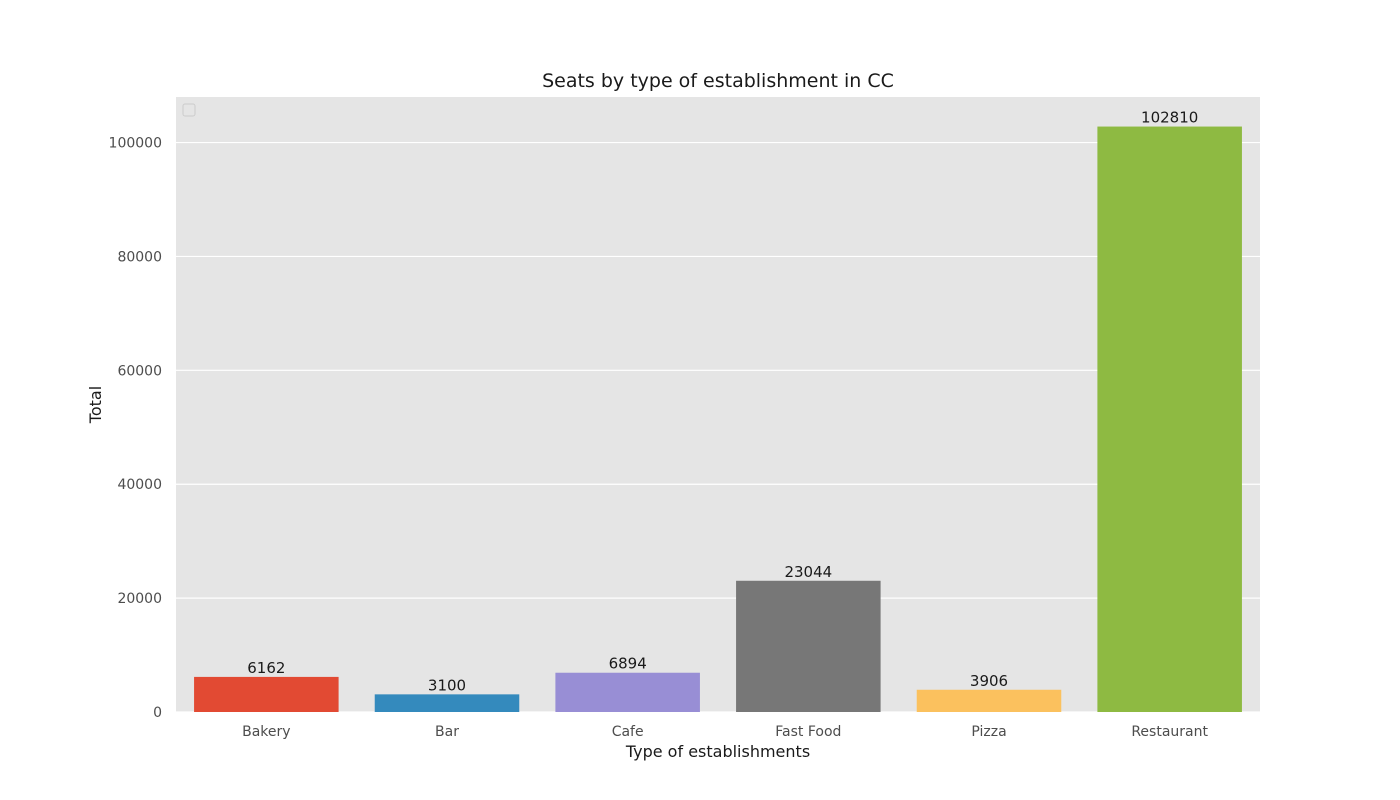  Describe the element at coordinates (628, 732) in the screenshot. I see `x-tick-label: Cafe` at that location.